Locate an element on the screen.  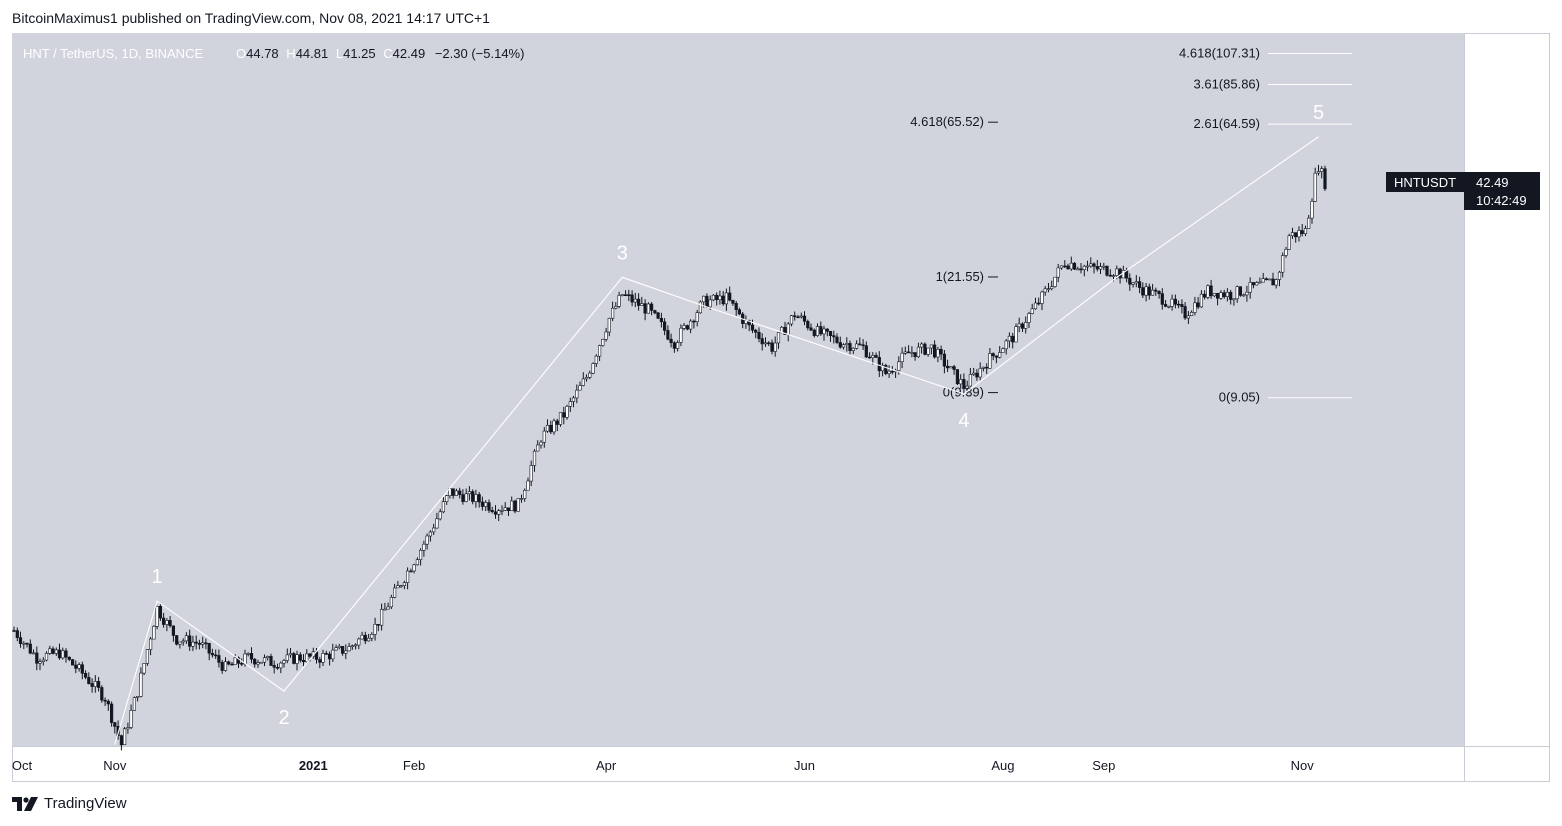
x-tick-label: Jun is located at coordinates (804, 765).